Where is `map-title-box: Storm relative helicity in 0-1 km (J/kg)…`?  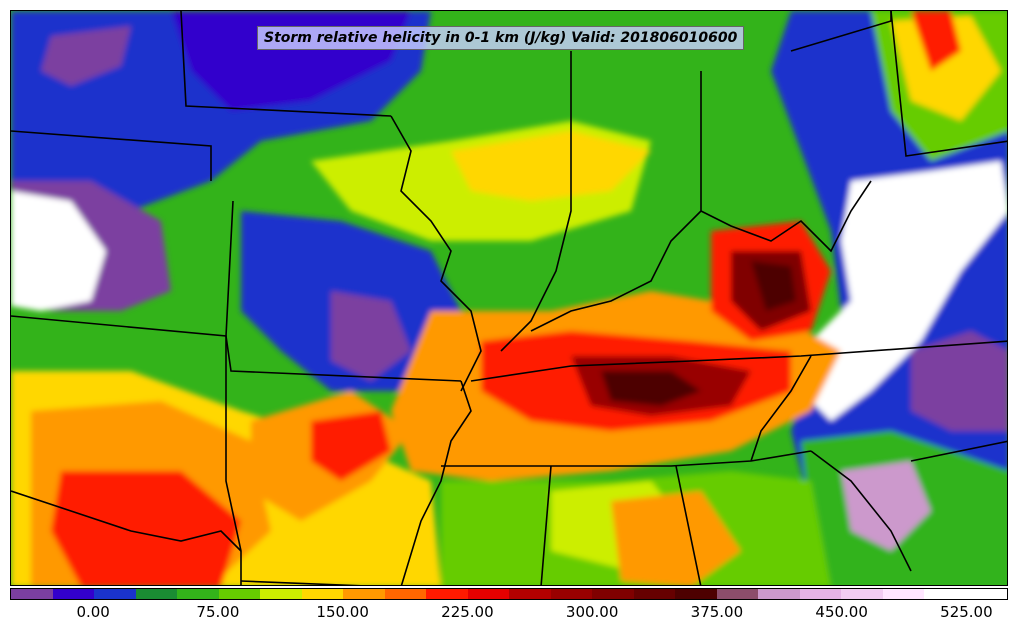
map-title-box: Storm relative helicity in 0-1 km (J/kg)… is located at coordinates (501, 38).